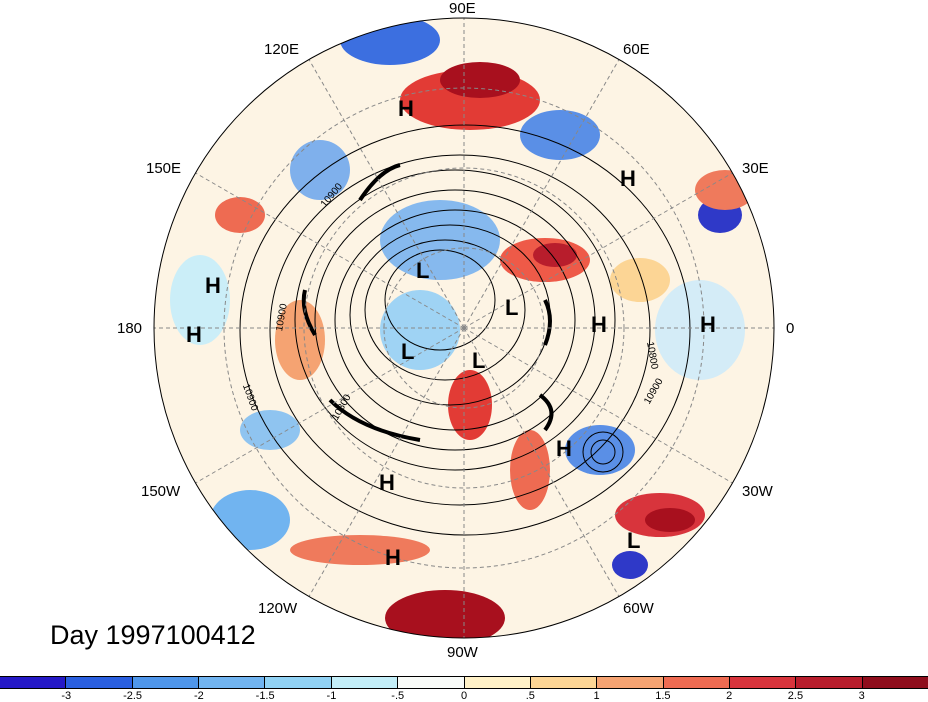 The image size is (928, 702). I want to click on colorbar-tick-label: 0, so click(464, 696).